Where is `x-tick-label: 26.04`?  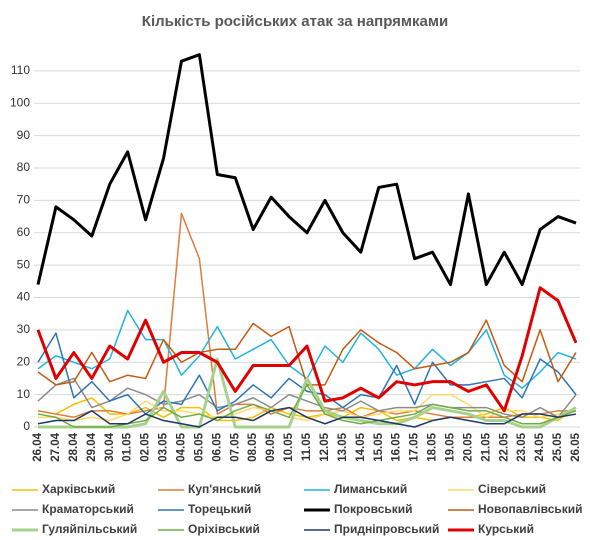
x-tick-label: 26.04 is located at coordinates (38, 446).